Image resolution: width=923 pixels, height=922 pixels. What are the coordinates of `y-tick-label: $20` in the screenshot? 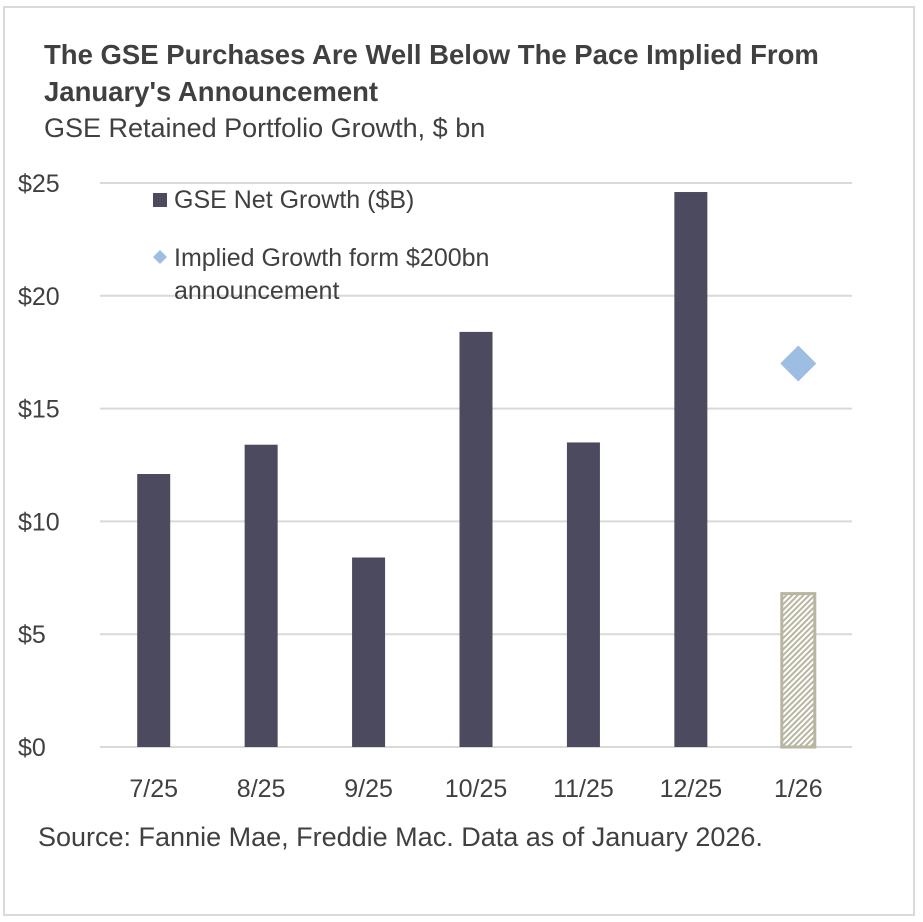 It's located at (39, 297).